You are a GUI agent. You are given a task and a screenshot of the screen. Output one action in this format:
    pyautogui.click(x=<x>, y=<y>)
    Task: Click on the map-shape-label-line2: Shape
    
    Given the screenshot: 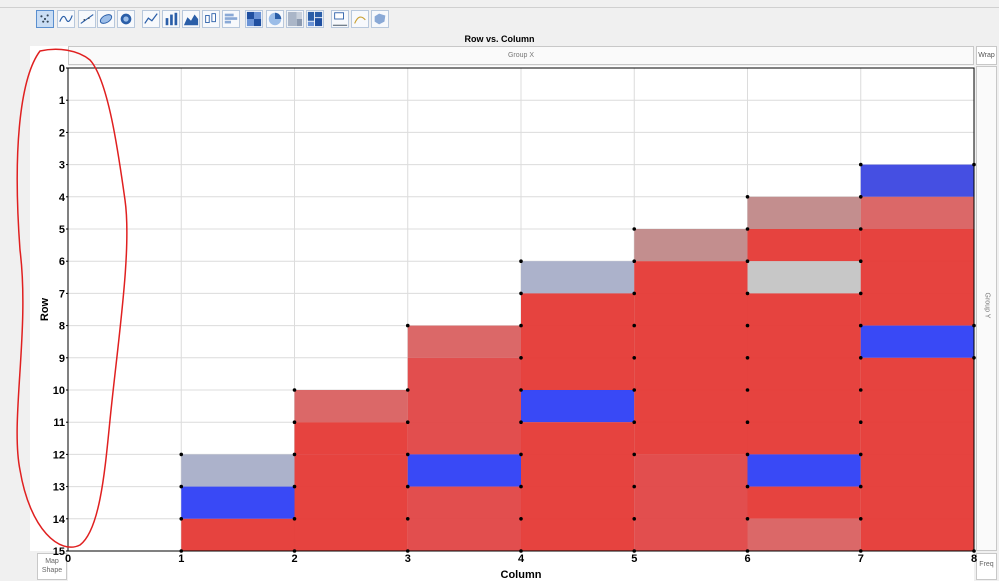 What is the action you would take?
    pyautogui.click(x=52, y=570)
    